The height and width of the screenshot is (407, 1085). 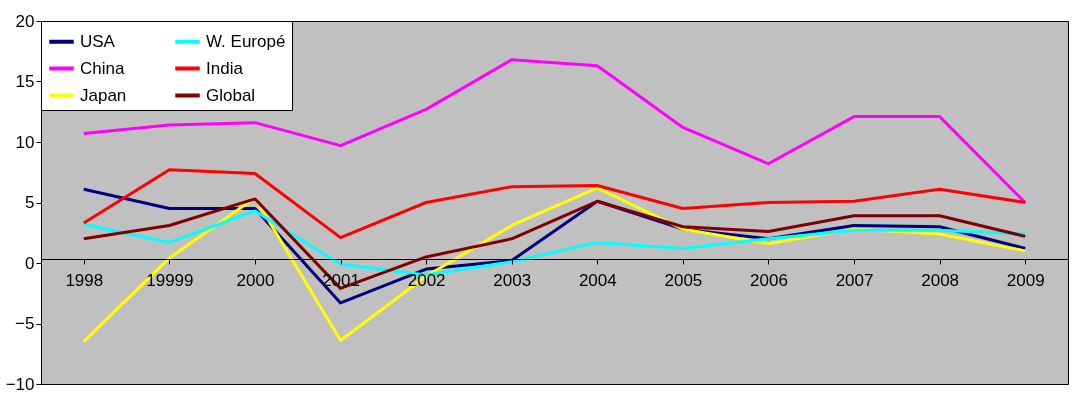 I want to click on x-tick-label: 2000, so click(x=255, y=280).